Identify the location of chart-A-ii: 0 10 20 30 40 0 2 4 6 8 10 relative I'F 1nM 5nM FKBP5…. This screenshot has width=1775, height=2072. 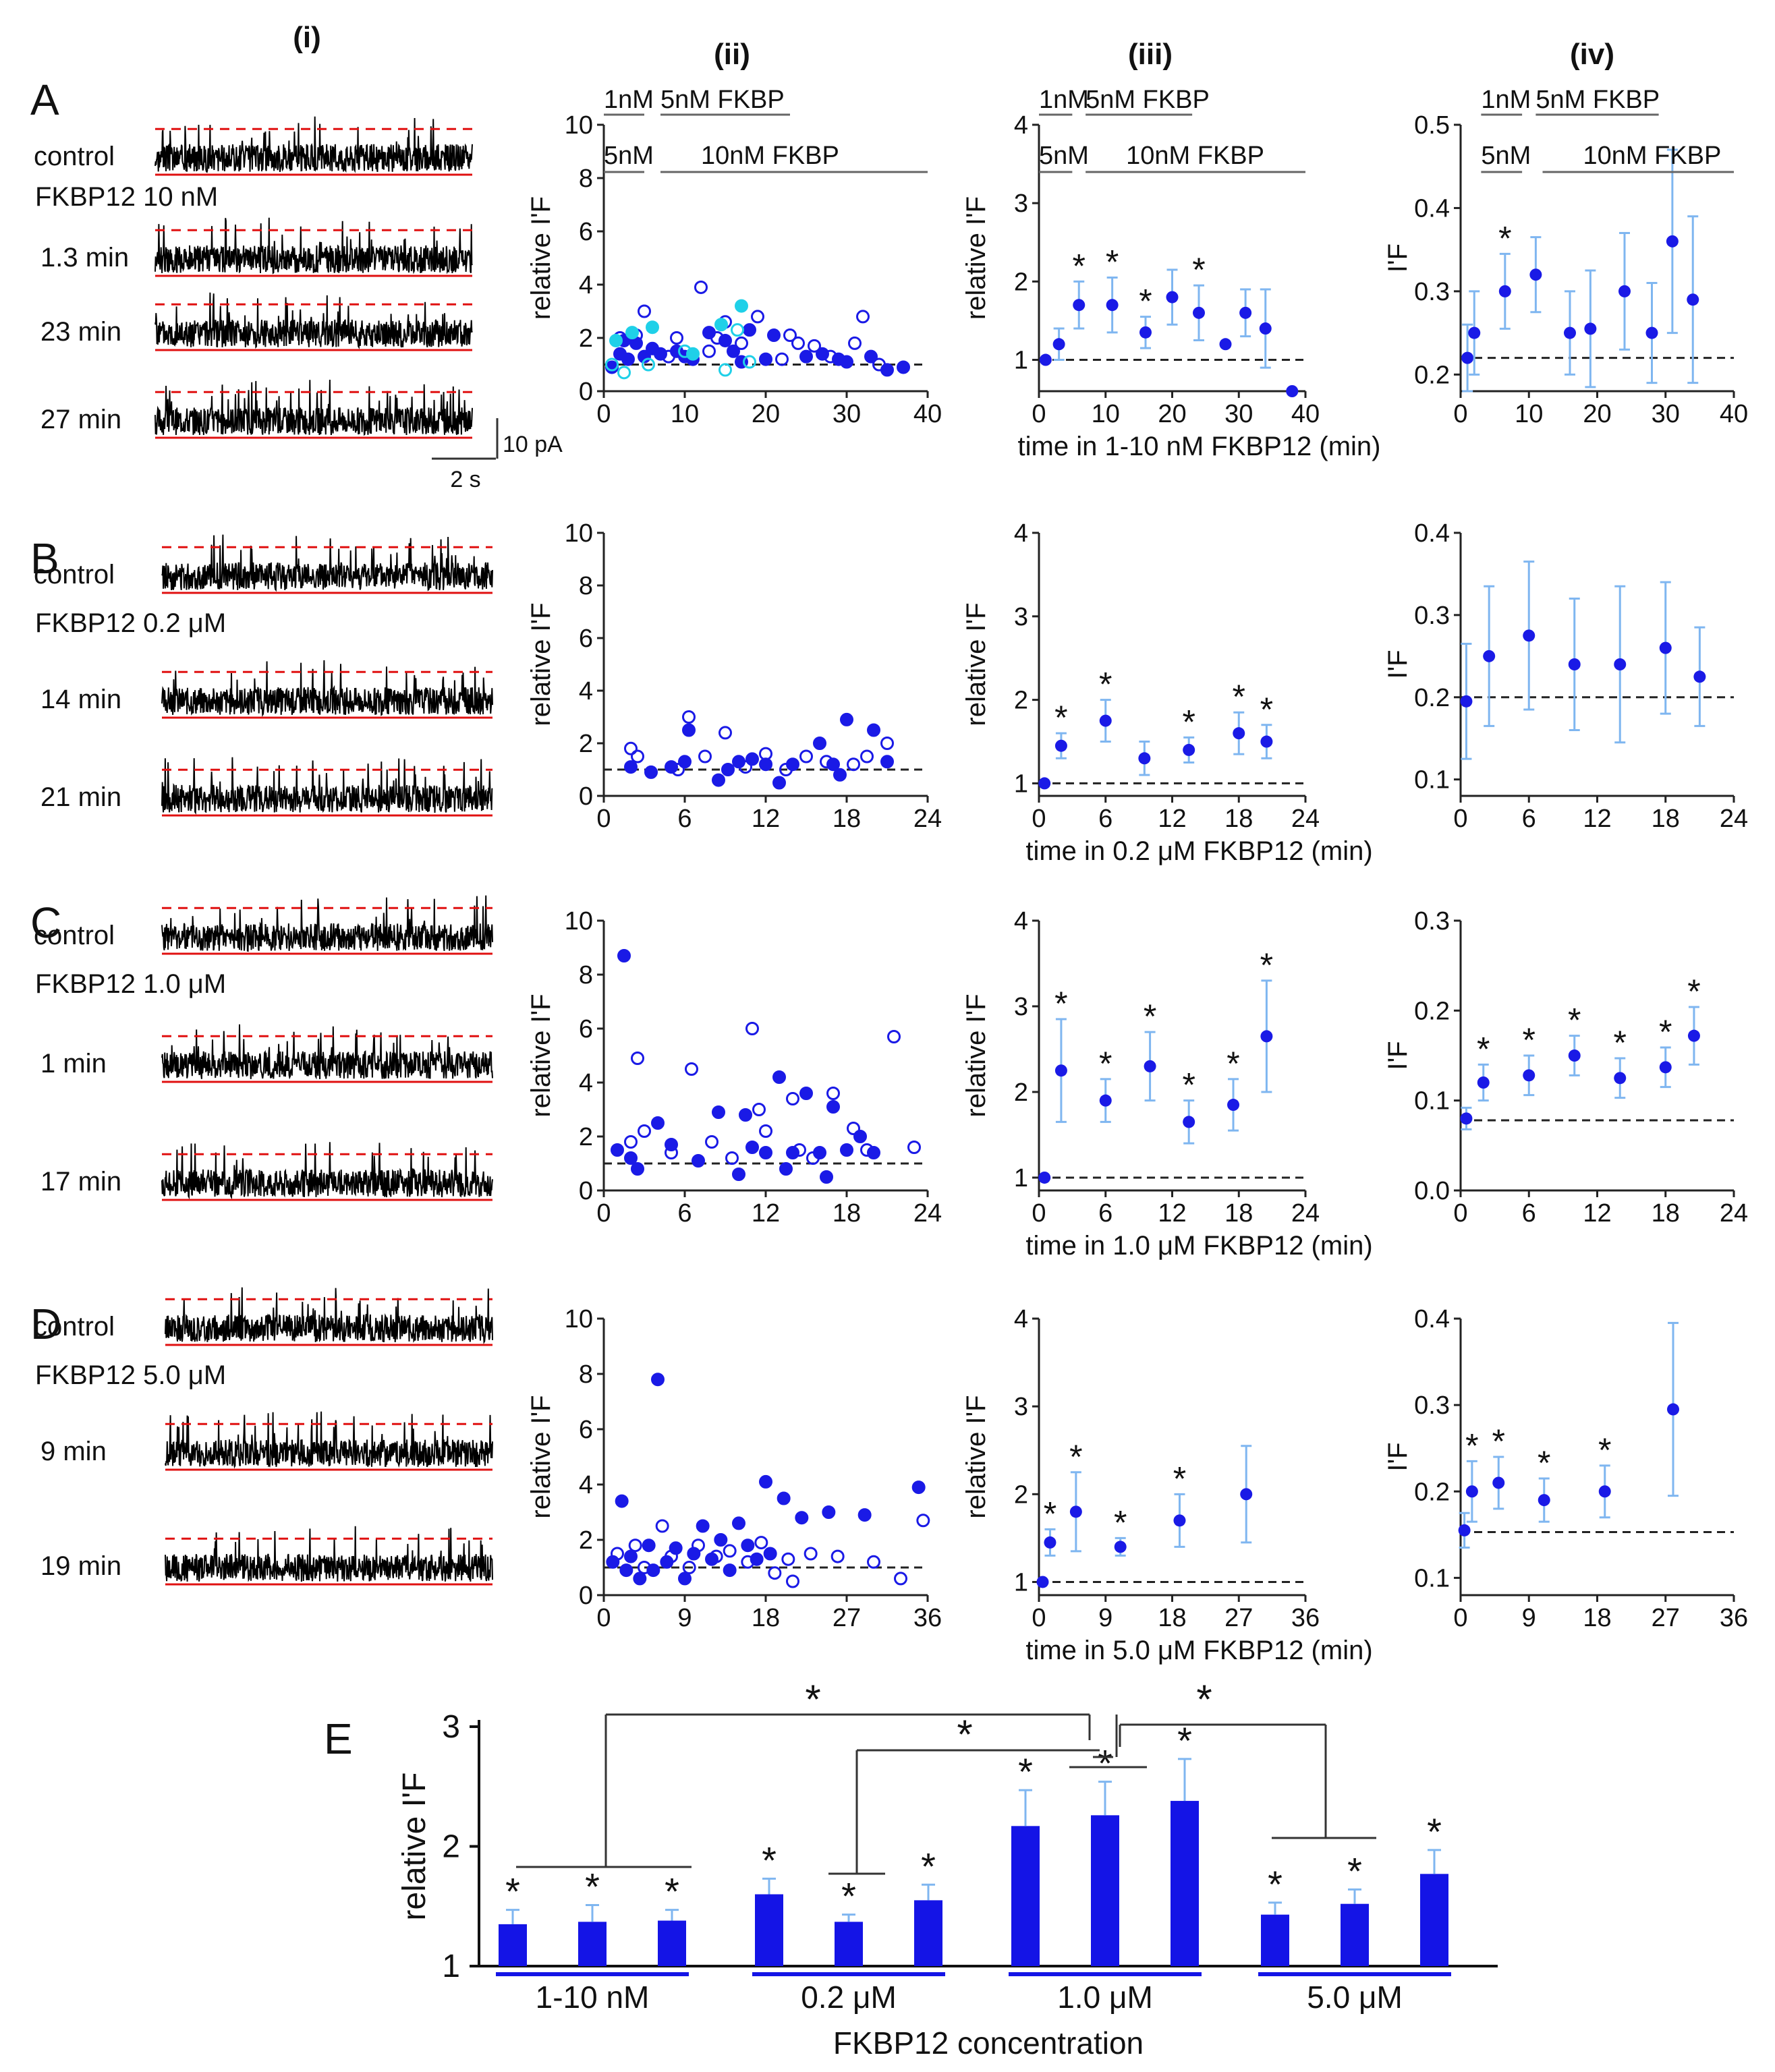
(734, 257).